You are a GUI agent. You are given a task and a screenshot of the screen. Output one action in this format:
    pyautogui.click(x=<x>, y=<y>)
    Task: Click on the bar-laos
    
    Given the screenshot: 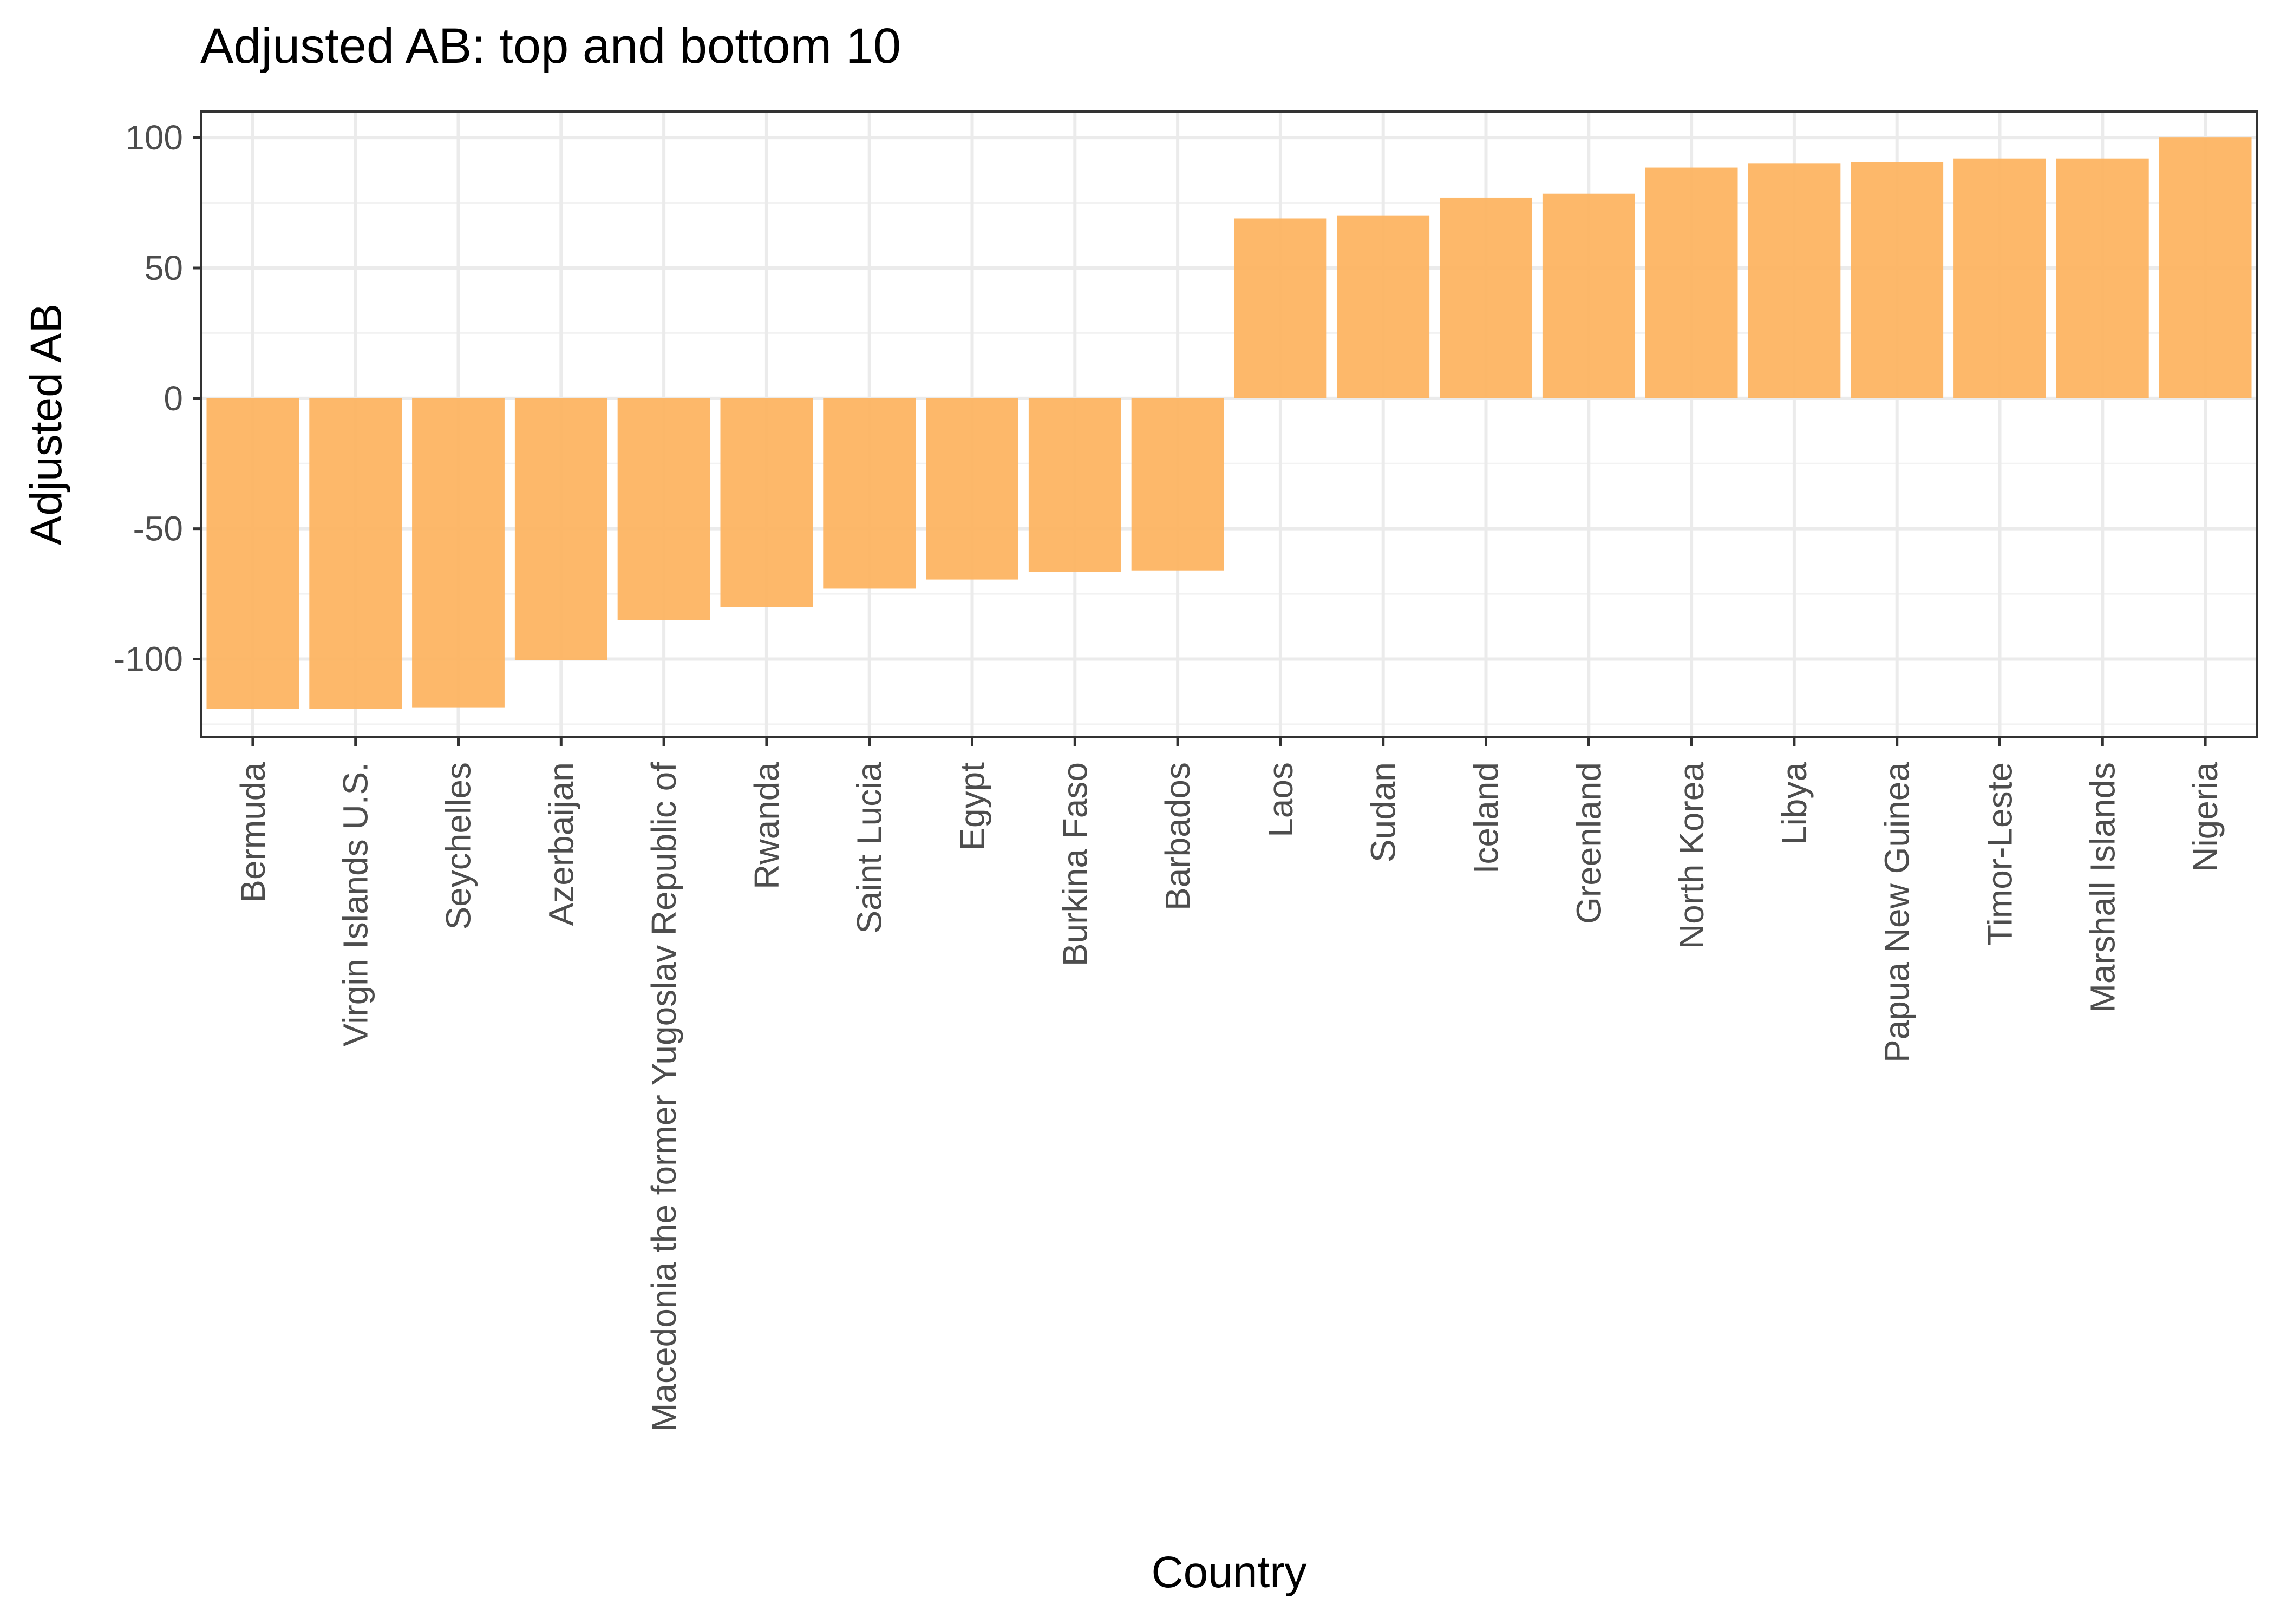 What is the action you would take?
    pyautogui.click(x=1281, y=308)
    